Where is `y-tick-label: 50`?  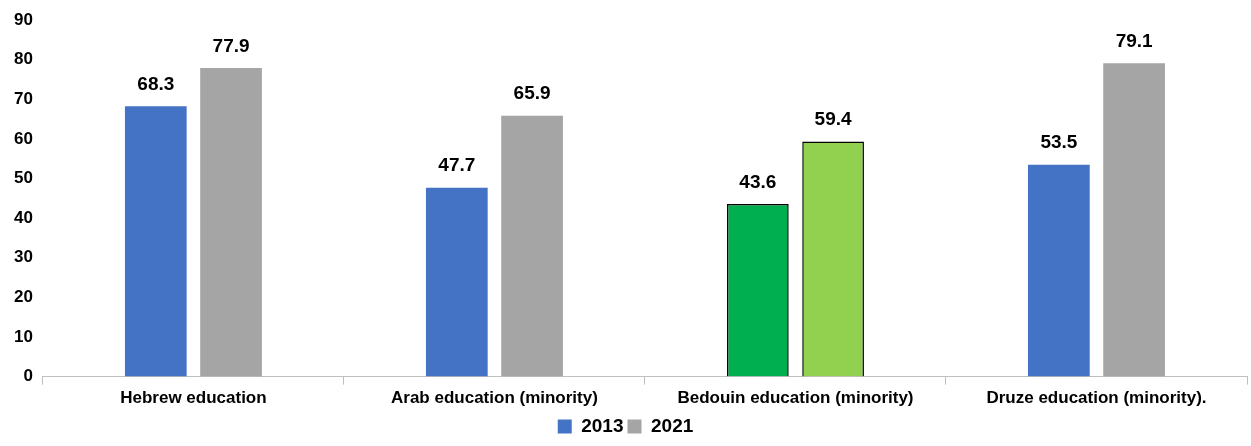 y-tick-label: 50 is located at coordinates (23, 178).